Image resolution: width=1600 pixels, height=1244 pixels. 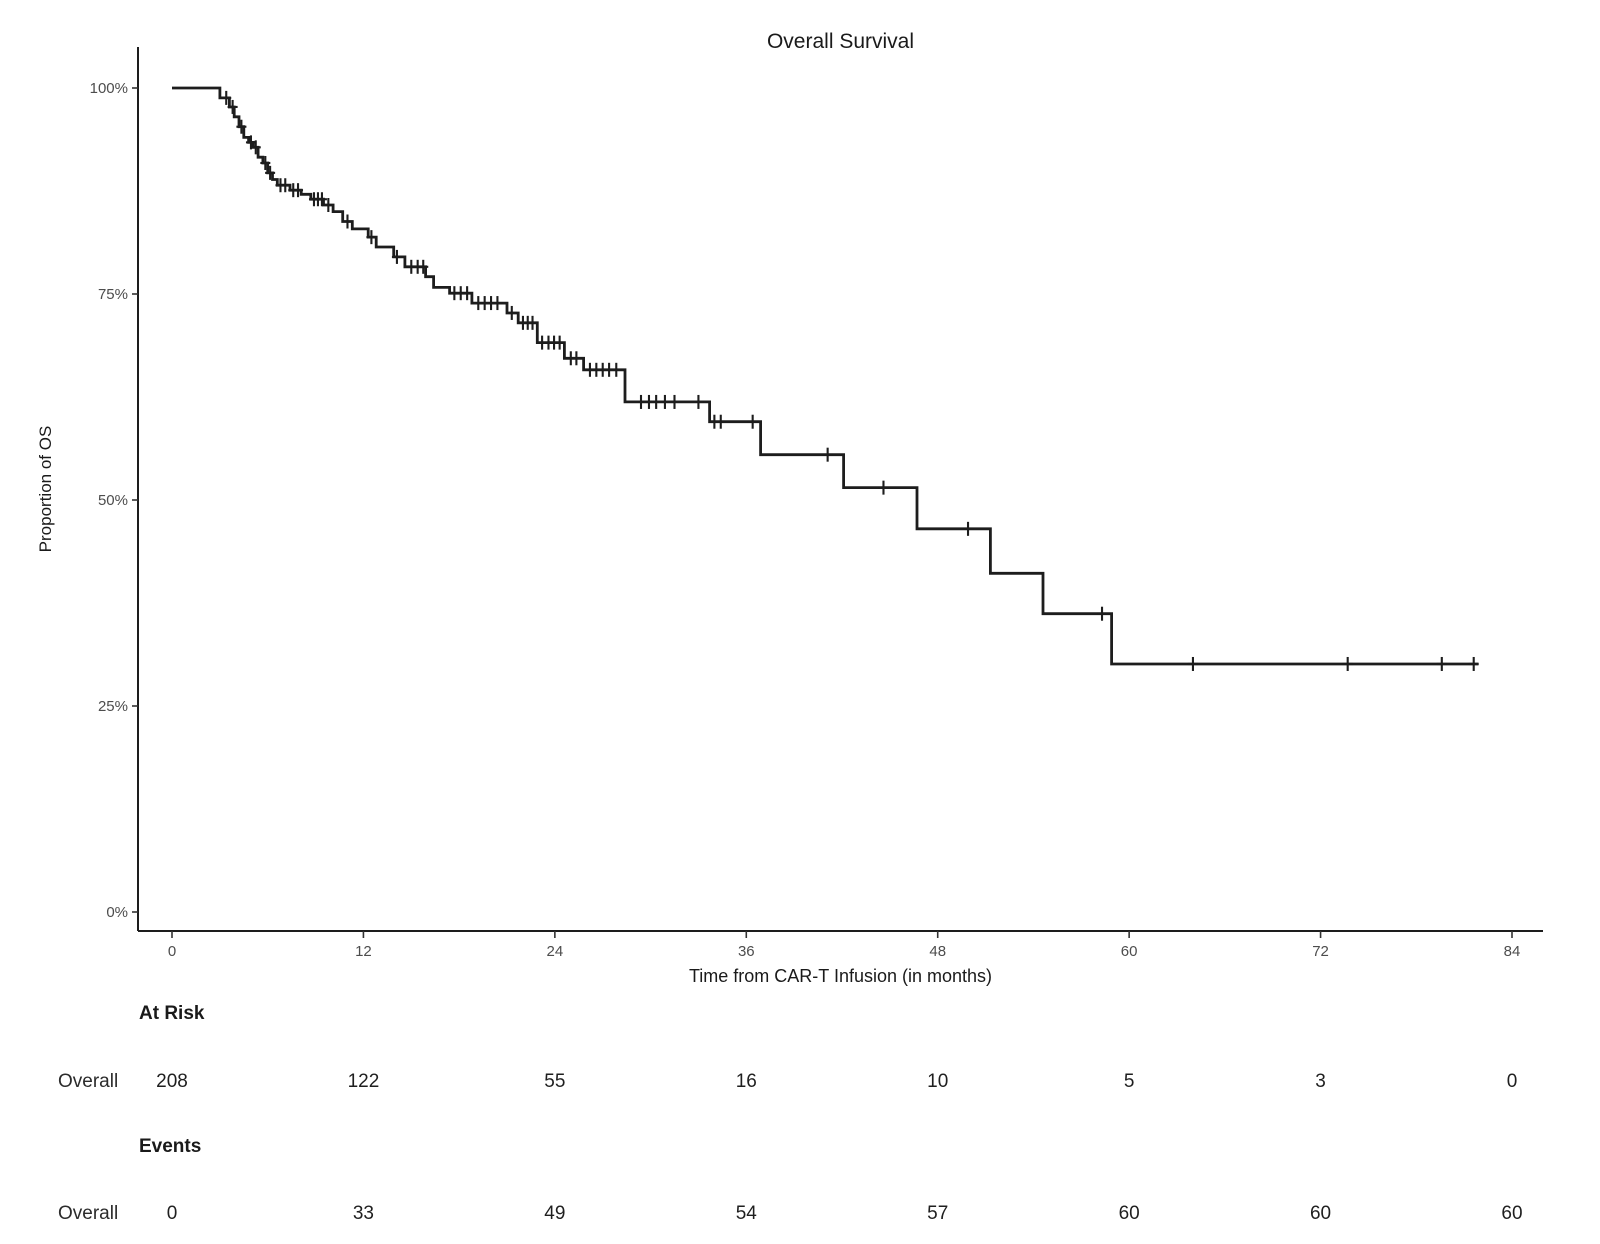 What do you see at coordinates (1512, 1081) in the screenshot?
I see `at-risk-value: 0` at bounding box center [1512, 1081].